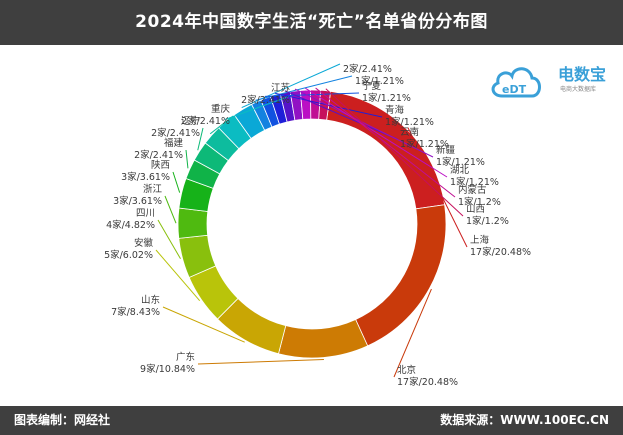 Image resolution: width=623 pixels, height=435 pixels. Describe the element at coordinates (62, 420) in the screenshot. I see `chart-credit: 图表编制：网经社` at that location.